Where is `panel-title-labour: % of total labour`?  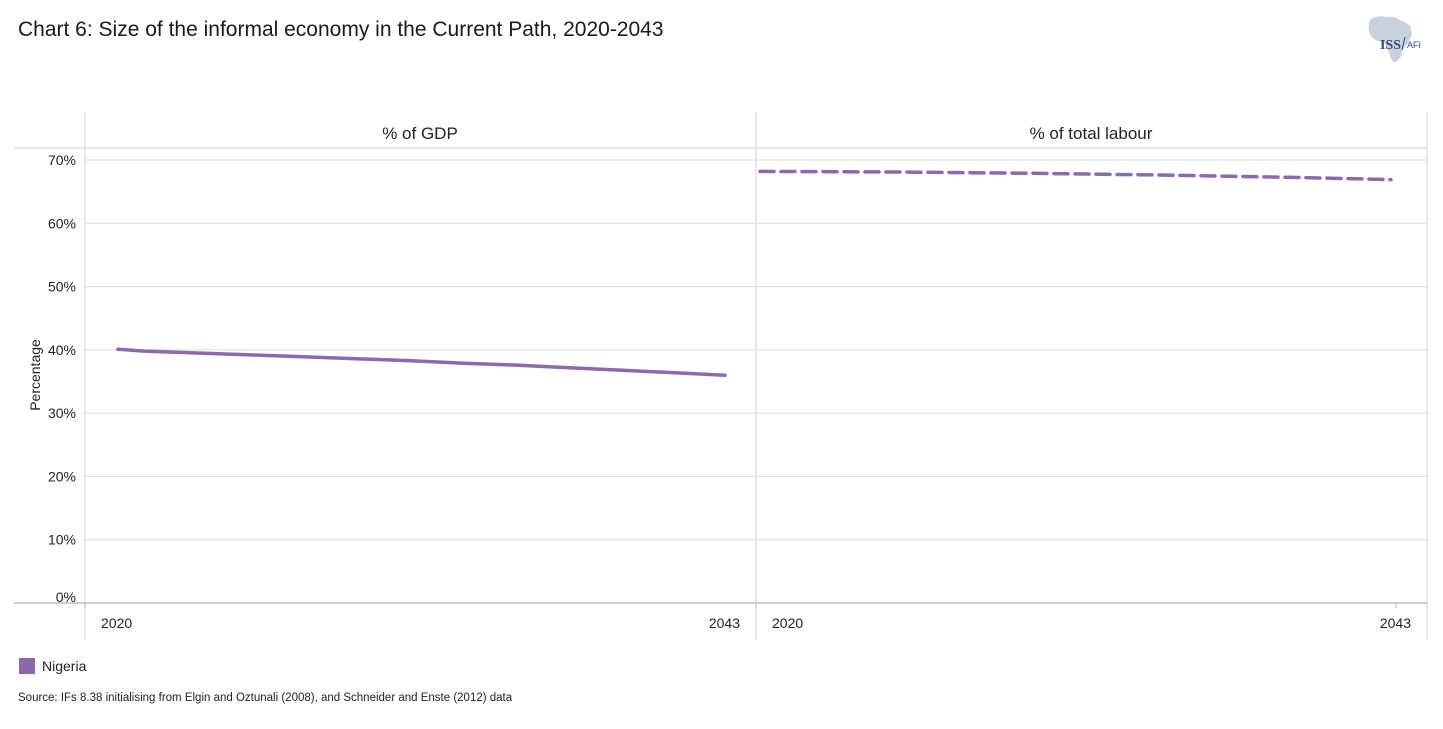 panel-title-labour: % of total labour is located at coordinates (1091, 133).